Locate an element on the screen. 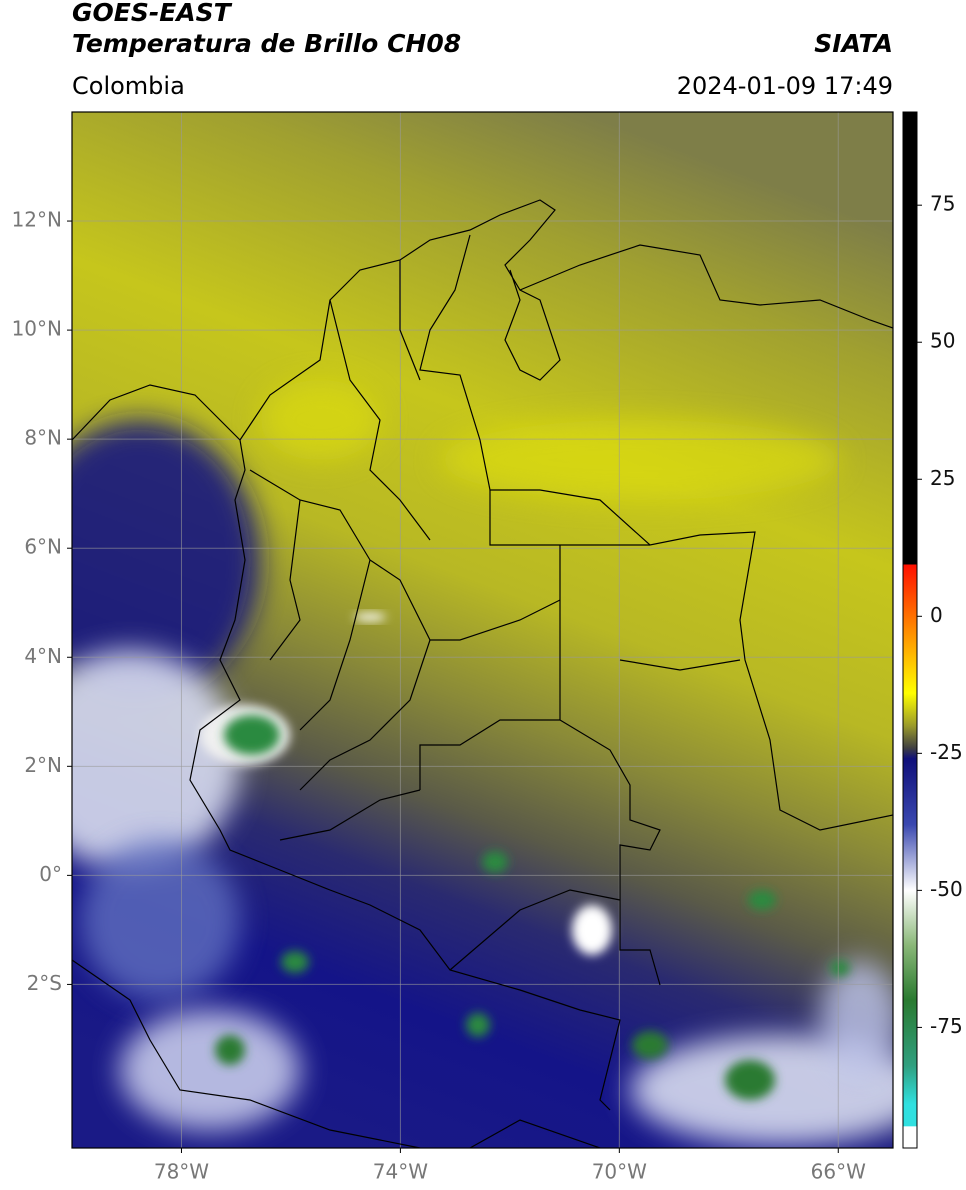 The height and width of the screenshot is (1190, 966). colorbar-ticks: 75 50 25 0 -25 -50 -75 is located at coordinates (940, 615).